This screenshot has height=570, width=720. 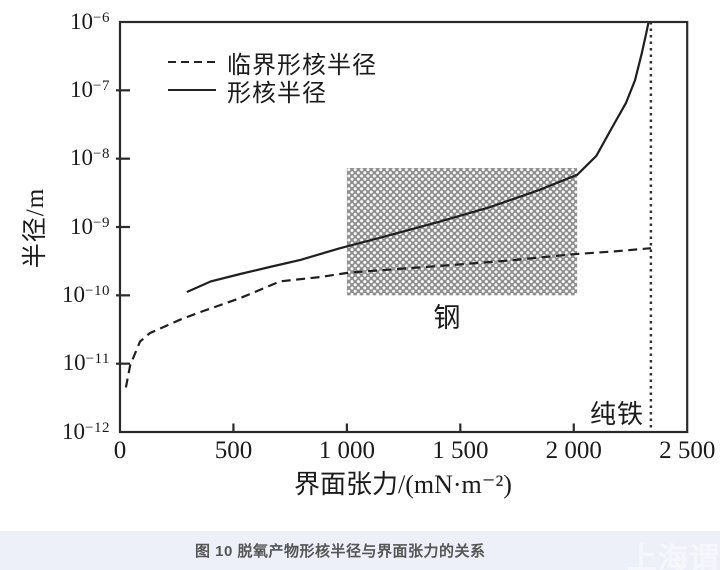 What do you see at coordinates (447, 318) in the screenshot?
I see `steel-region-label: 钢` at bounding box center [447, 318].